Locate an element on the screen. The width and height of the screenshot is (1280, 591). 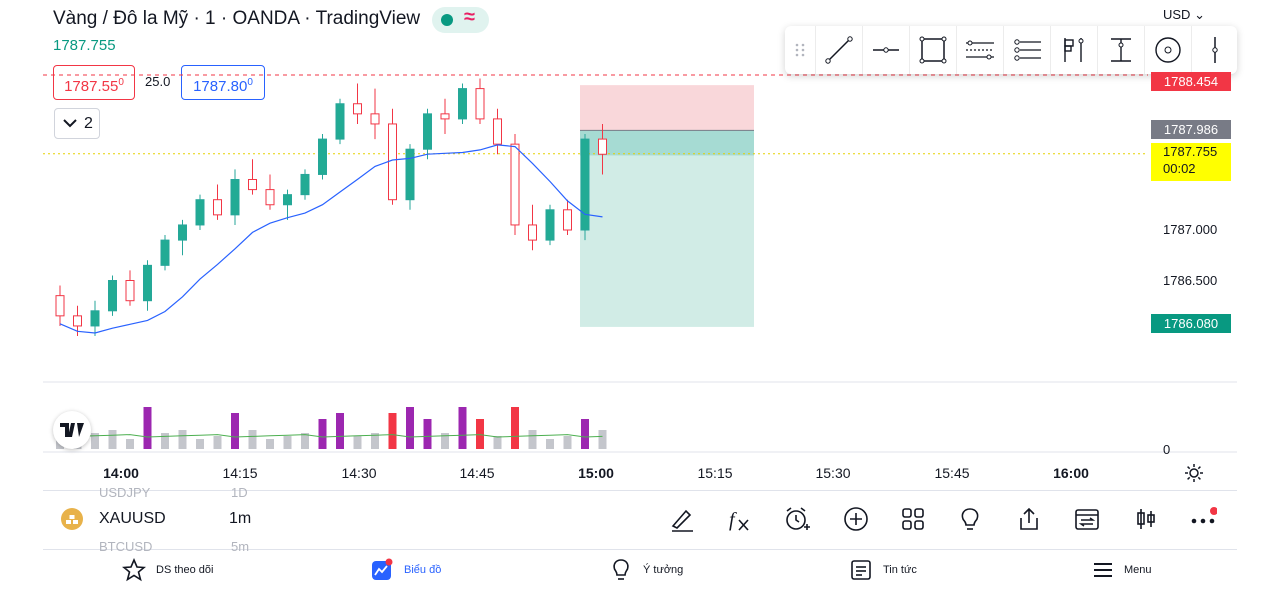
vertical-line-icon is located at coordinates (1214, 50).